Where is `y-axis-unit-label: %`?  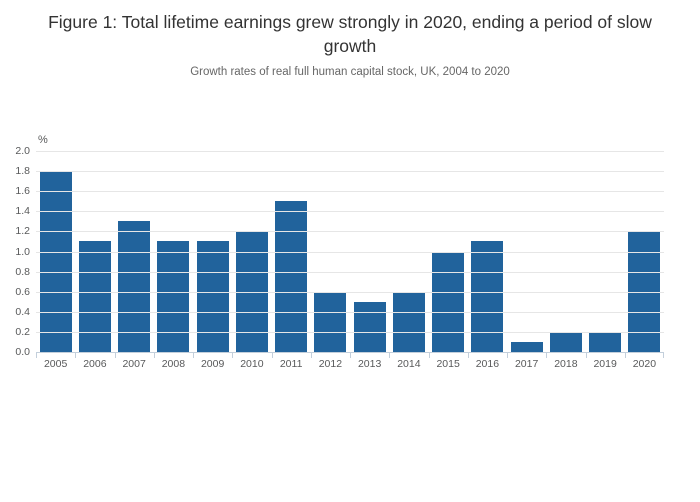 y-axis-unit-label: % is located at coordinates (43, 140).